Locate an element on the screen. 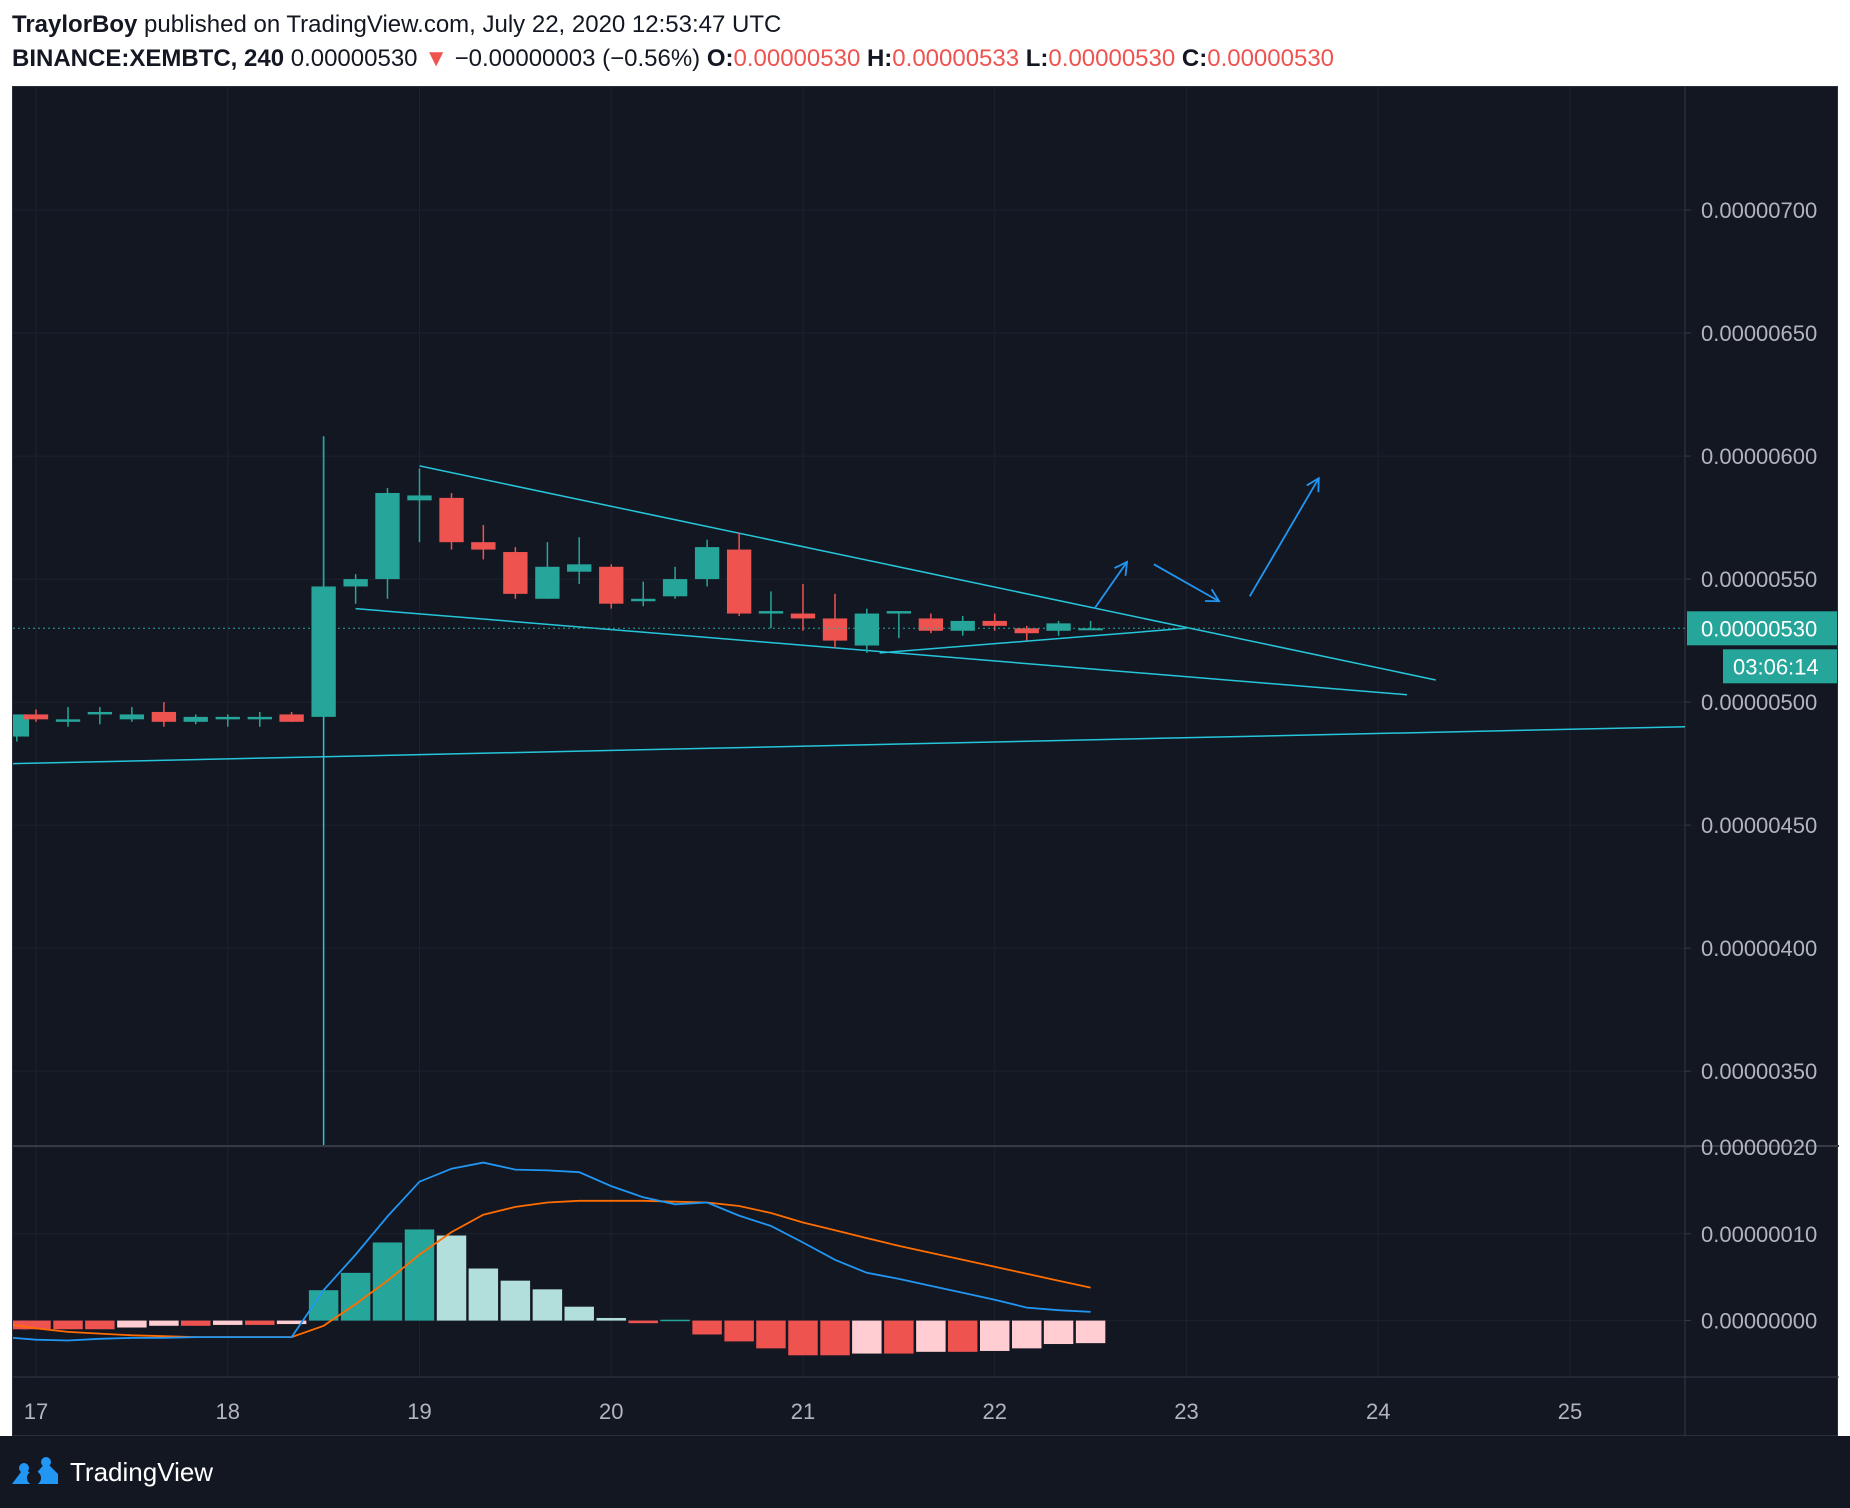 Image resolution: width=1850 pixels, height=1508 pixels. footer: TradingView is located at coordinates (111, 1472).